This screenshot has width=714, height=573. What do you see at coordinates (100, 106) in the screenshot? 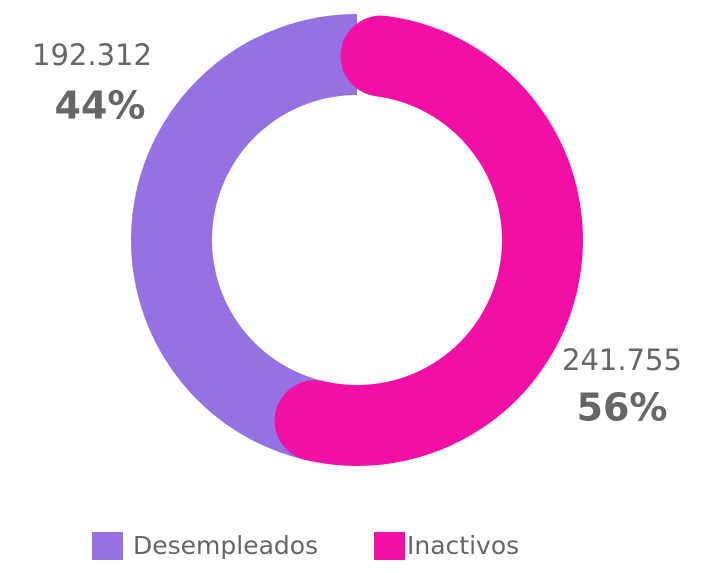
I see `percent-label: 44%` at bounding box center [100, 106].